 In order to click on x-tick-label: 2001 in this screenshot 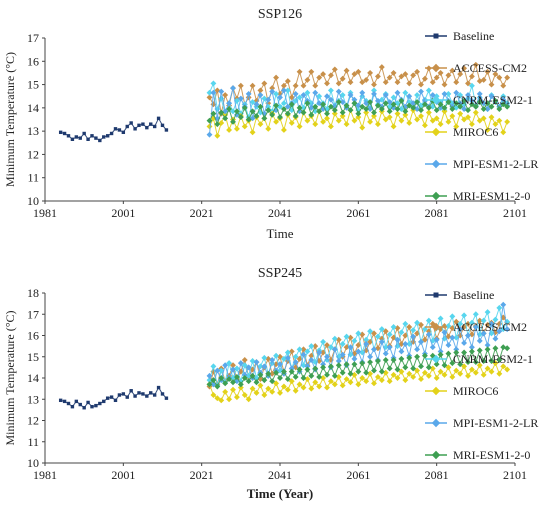, I will do `click(123, 475)`.